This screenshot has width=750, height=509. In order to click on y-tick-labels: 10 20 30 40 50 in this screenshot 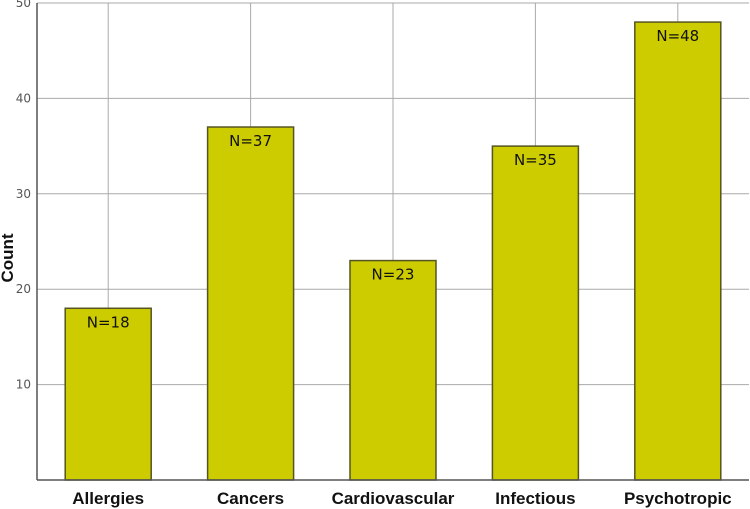, I will do `click(23, 196)`.